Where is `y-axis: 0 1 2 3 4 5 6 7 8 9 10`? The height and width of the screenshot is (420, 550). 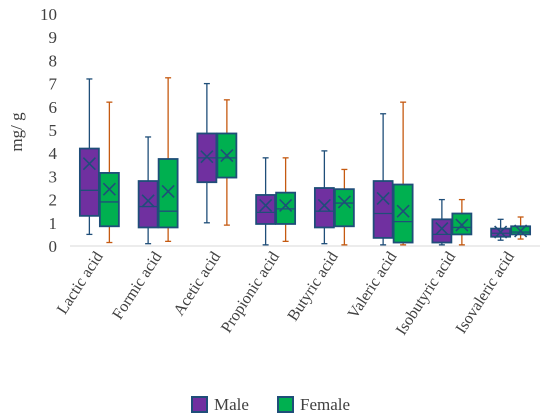 y-axis: 0 1 2 3 4 5 6 7 8 9 10 is located at coordinates (49, 130).